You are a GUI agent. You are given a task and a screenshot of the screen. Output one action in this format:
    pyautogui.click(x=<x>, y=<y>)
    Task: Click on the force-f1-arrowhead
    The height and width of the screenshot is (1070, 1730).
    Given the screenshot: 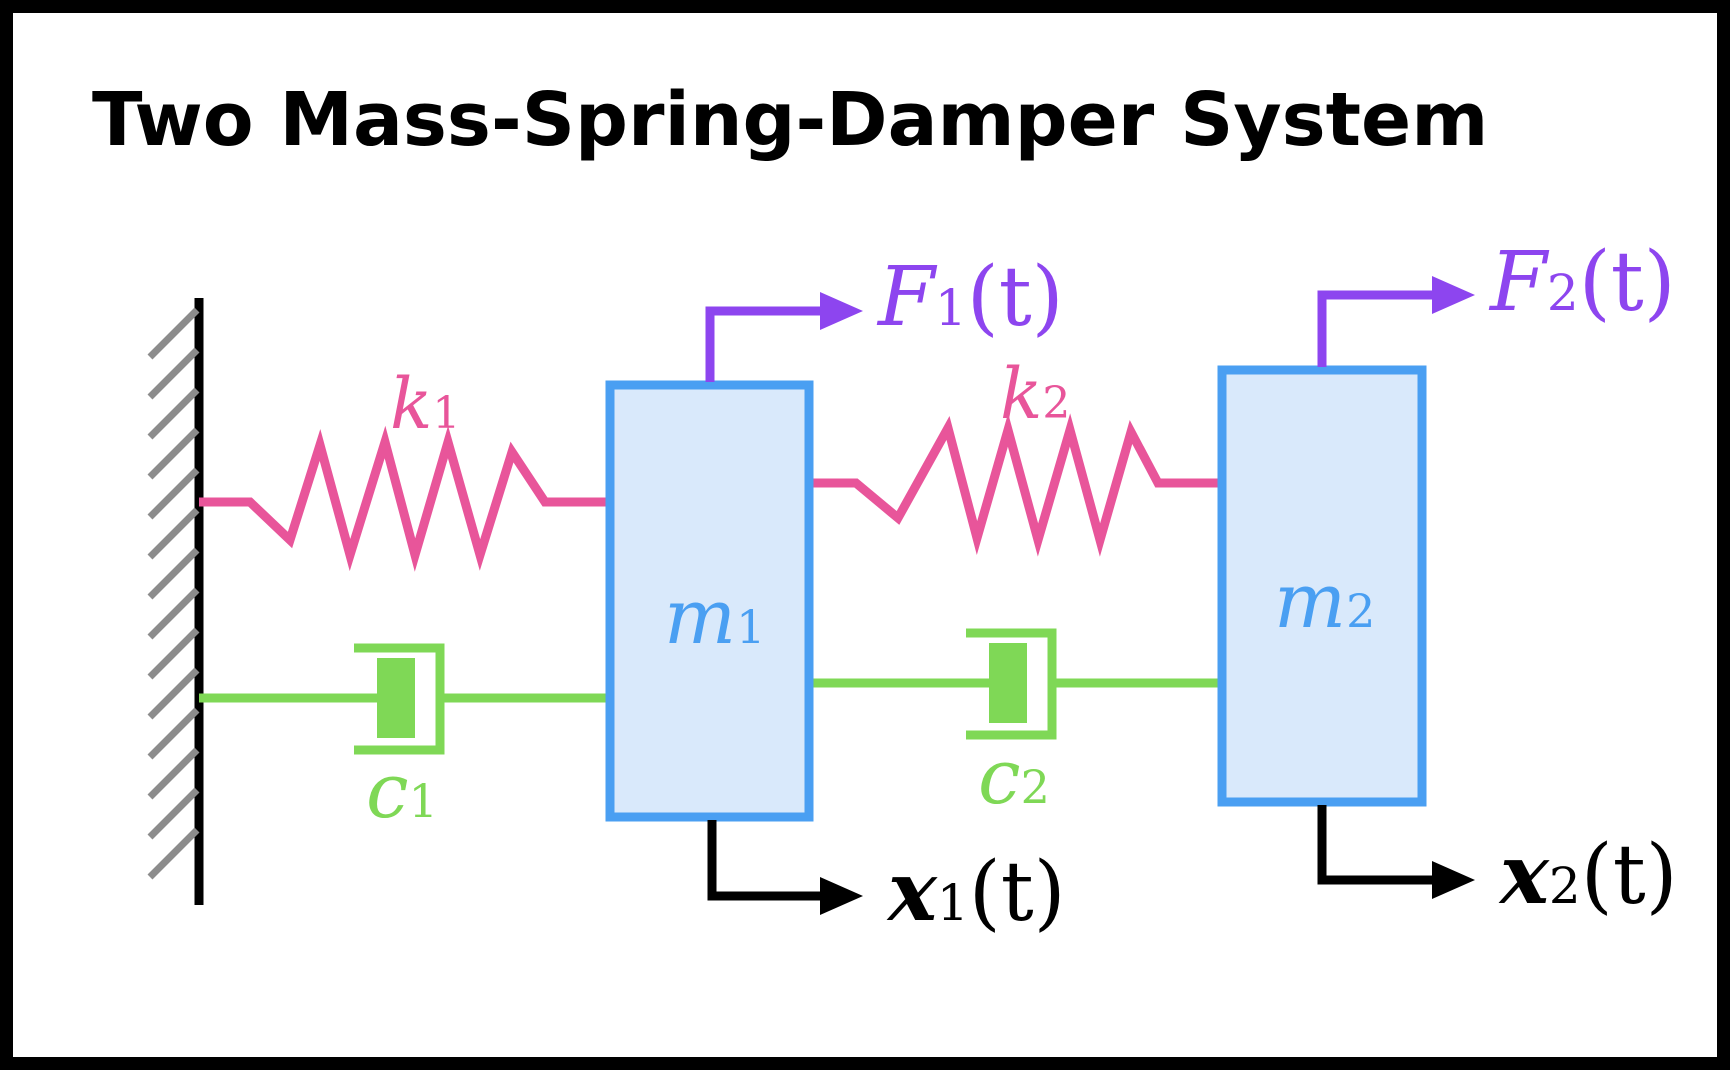 What is the action you would take?
    pyautogui.click(x=841, y=311)
    